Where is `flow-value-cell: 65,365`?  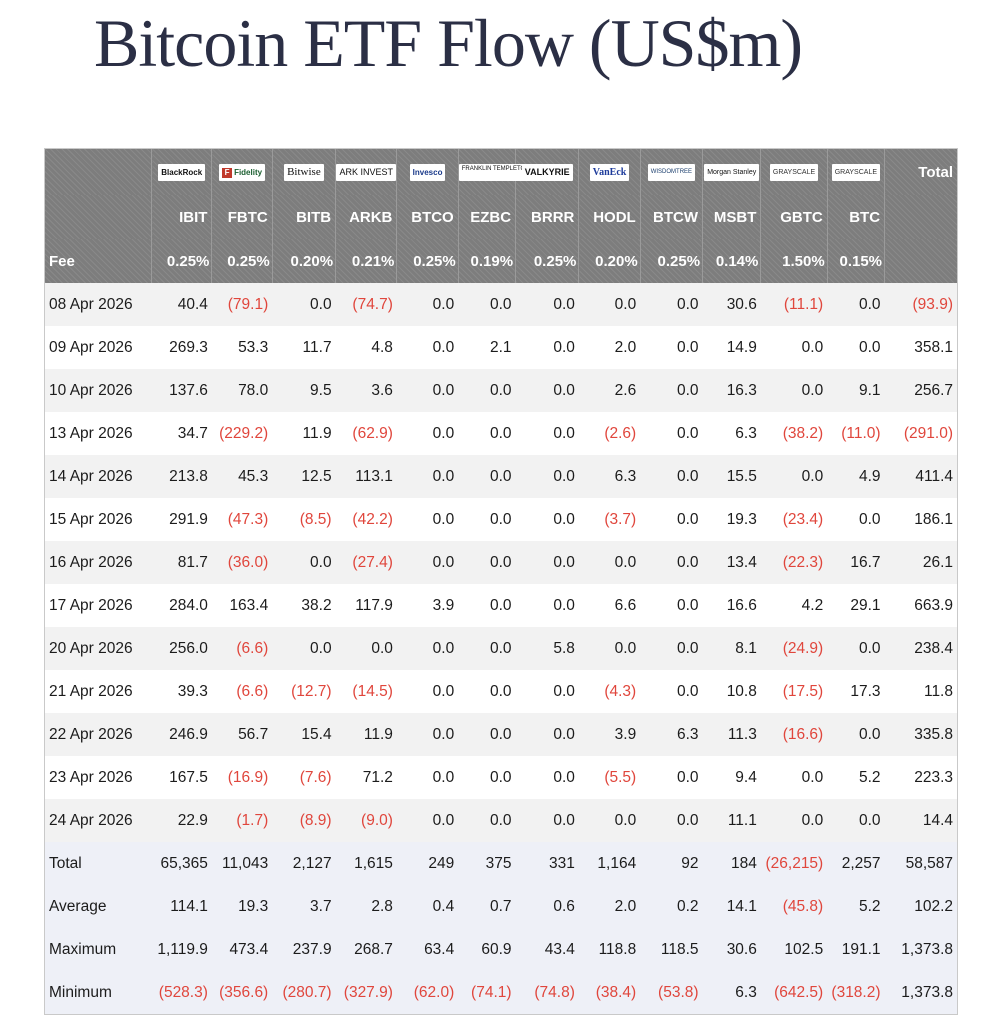 flow-value-cell: 65,365 is located at coordinates (181, 863).